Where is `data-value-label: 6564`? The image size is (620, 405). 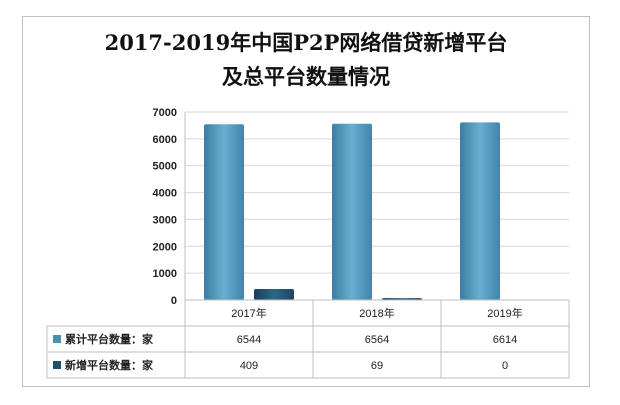 data-value-label: 6564 is located at coordinates (377, 340).